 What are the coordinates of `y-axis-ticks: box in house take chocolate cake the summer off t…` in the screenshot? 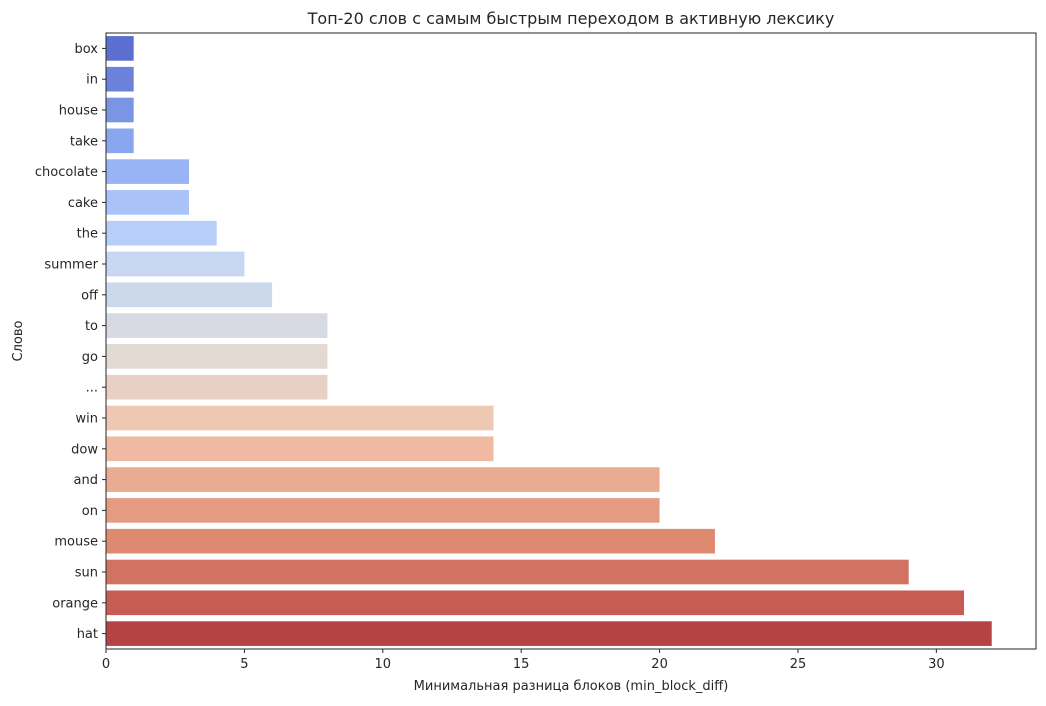 It's located at (70, 342).